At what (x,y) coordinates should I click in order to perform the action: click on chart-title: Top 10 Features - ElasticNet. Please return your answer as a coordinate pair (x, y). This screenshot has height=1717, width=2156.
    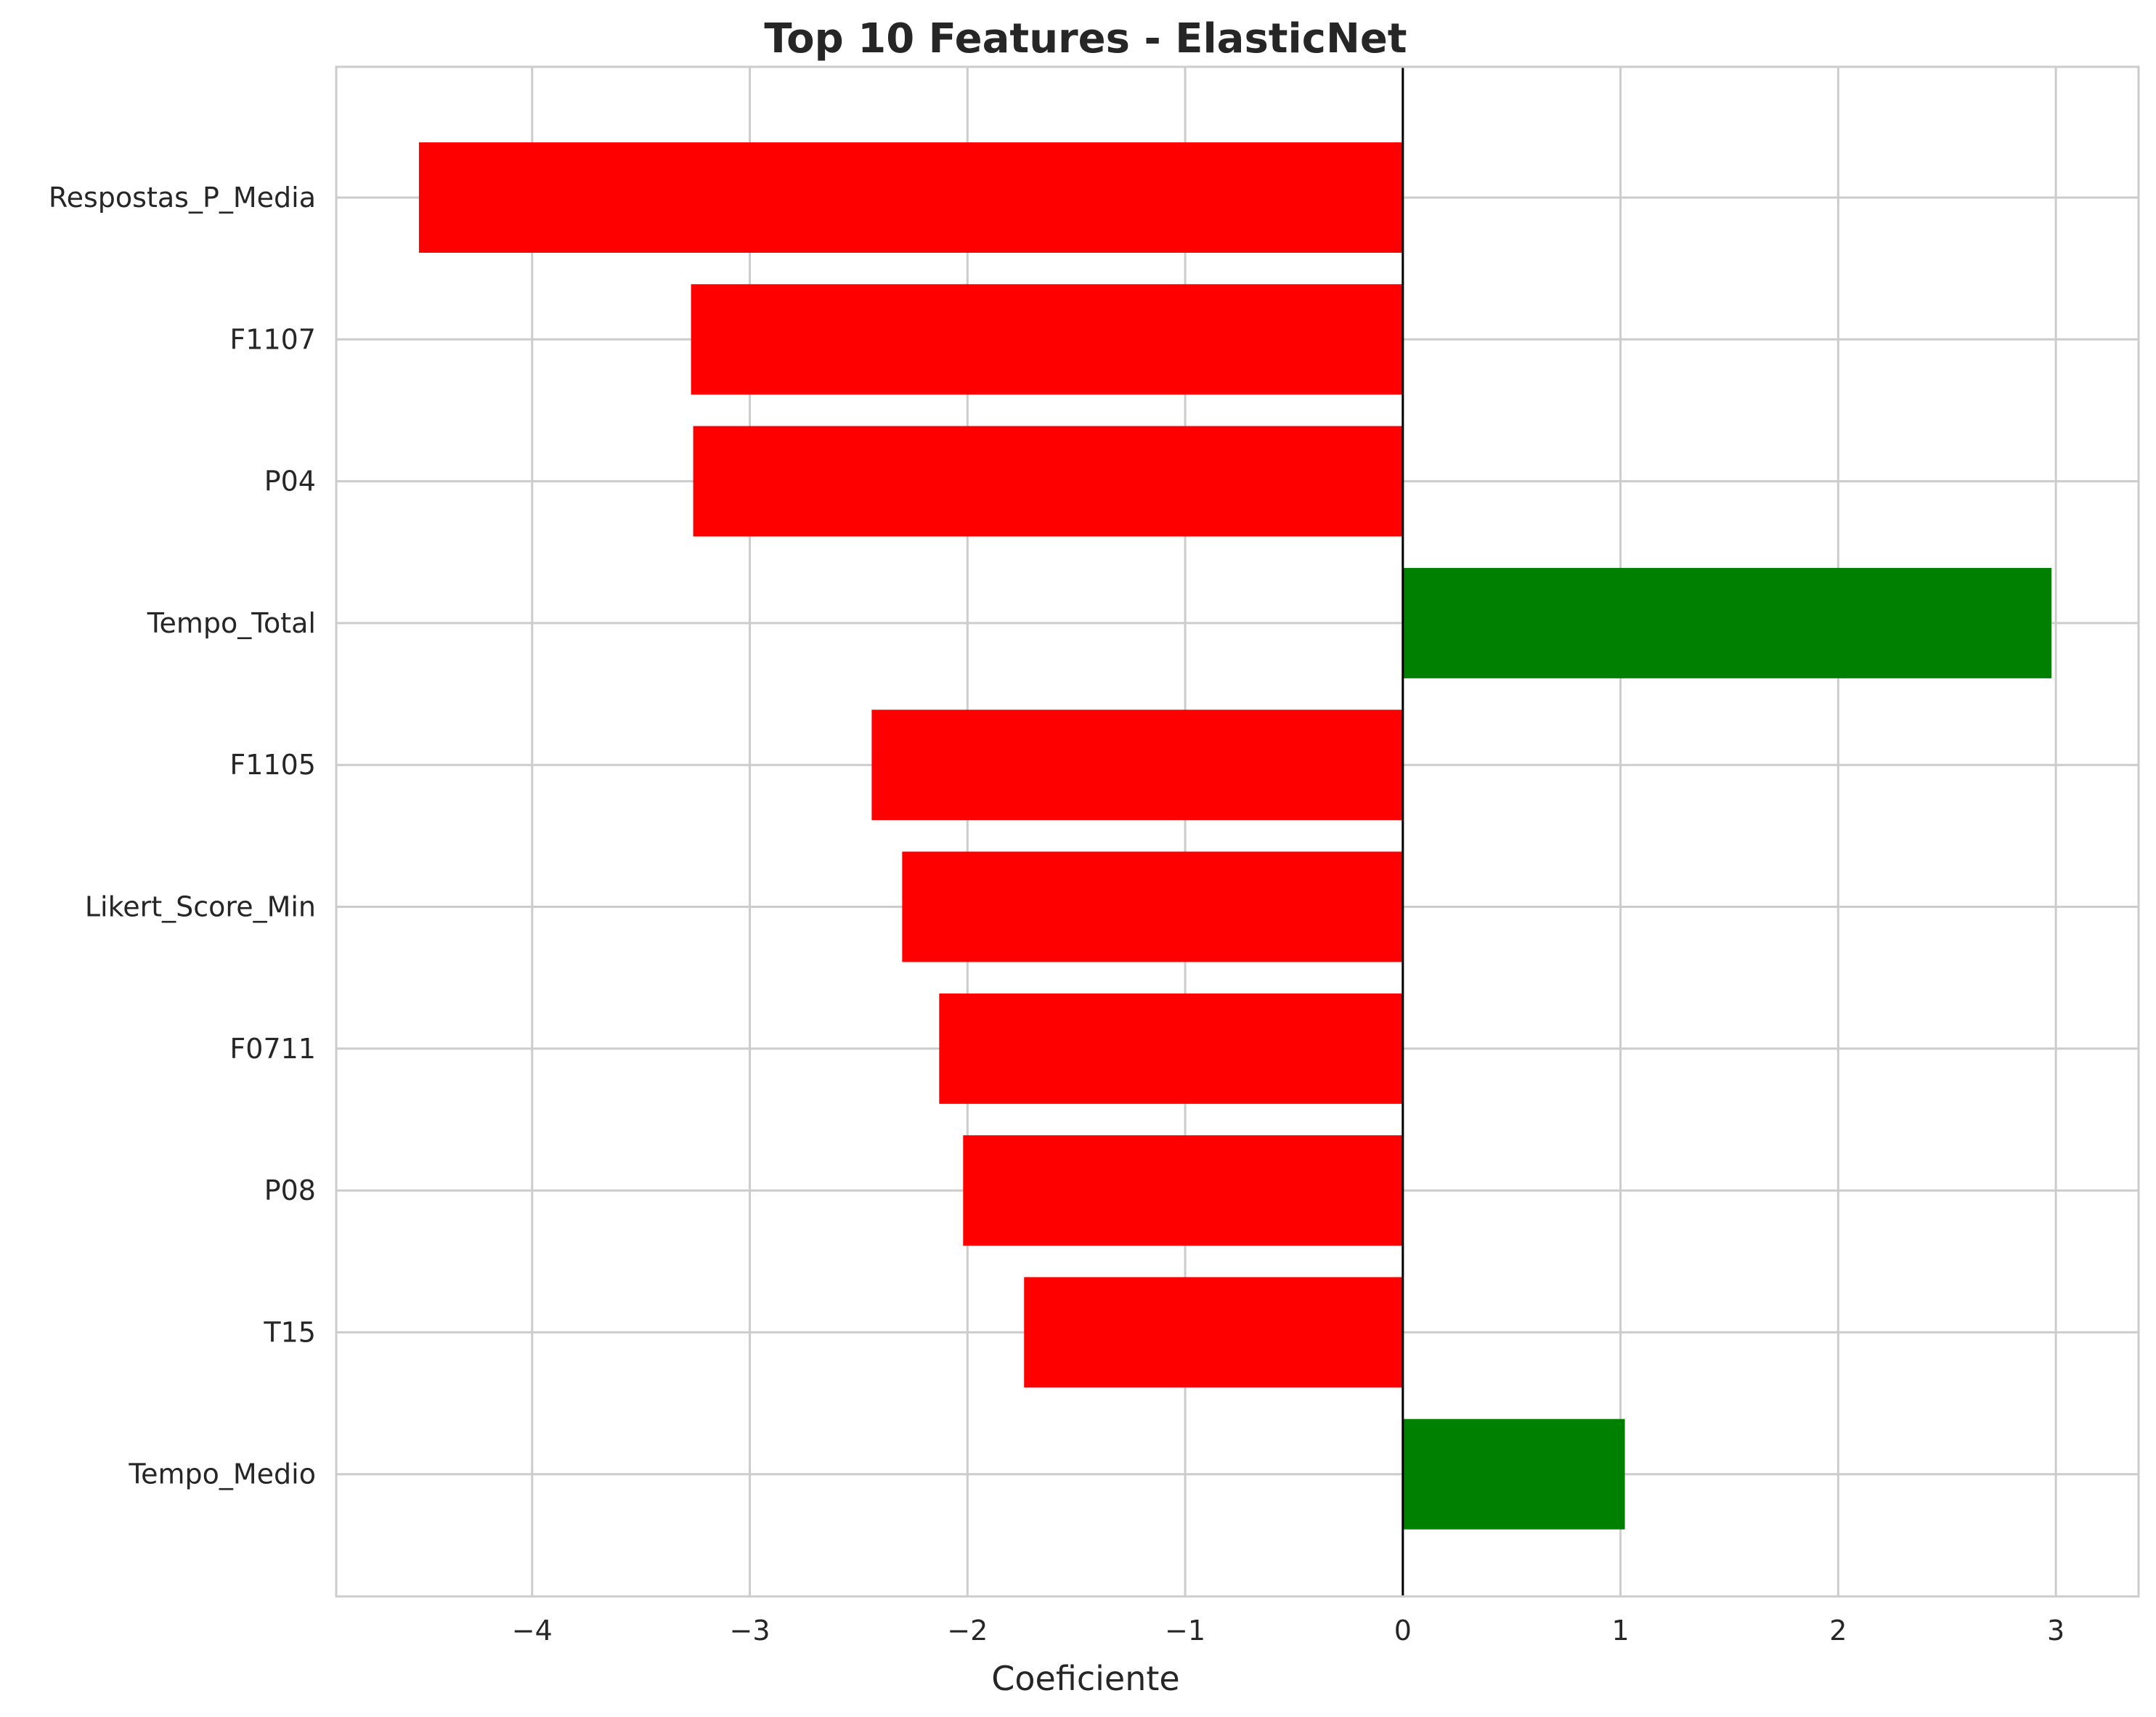
    Looking at the image, I should click on (1085, 38).